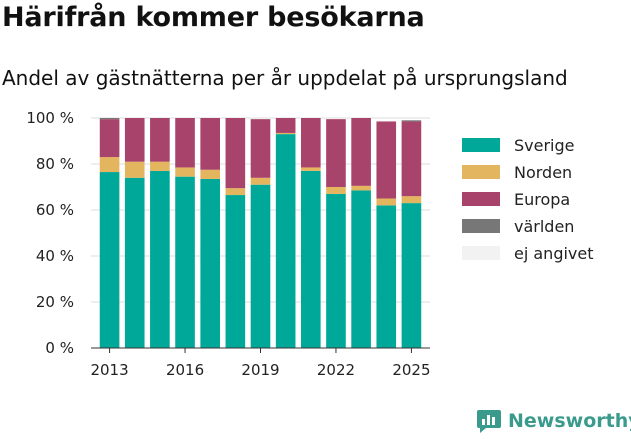 Image resolution: width=631 pixels, height=439 pixels. I want to click on bar-segment-Norden-2019, so click(260, 181).